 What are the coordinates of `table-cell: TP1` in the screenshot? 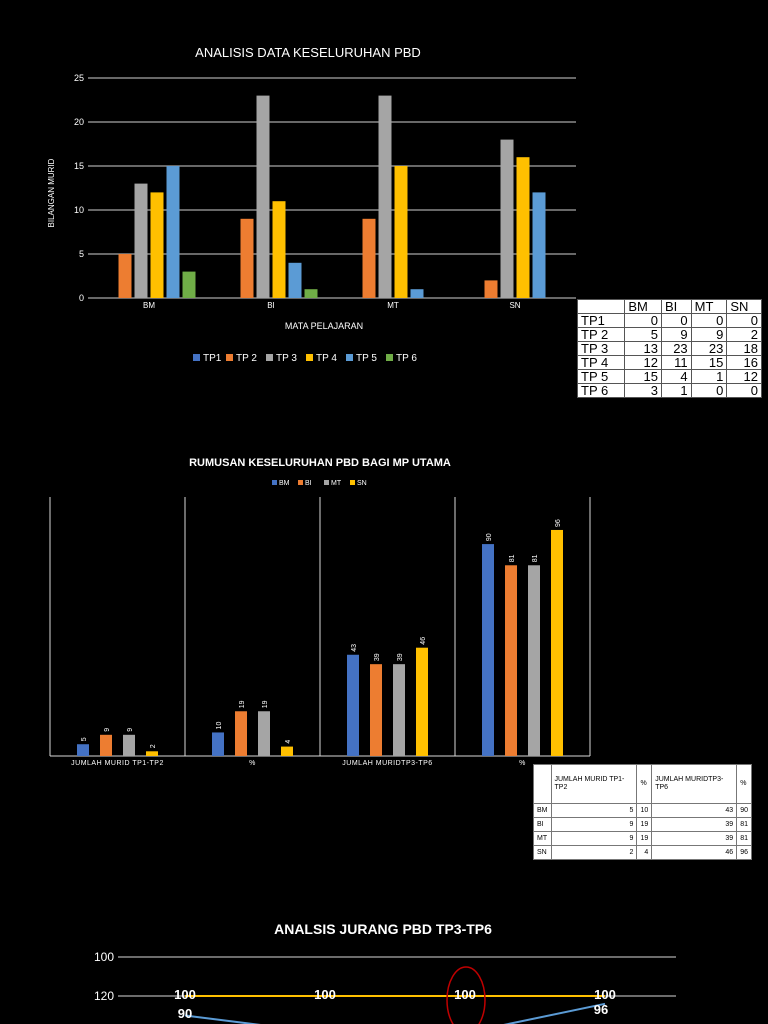 It's located at (601, 320).